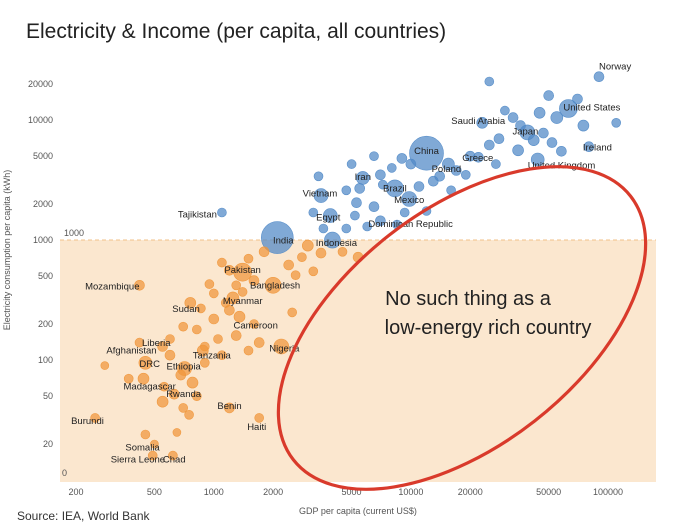 This screenshot has width=677, height=528. I want to click on point-ireland, so click(589, 146).